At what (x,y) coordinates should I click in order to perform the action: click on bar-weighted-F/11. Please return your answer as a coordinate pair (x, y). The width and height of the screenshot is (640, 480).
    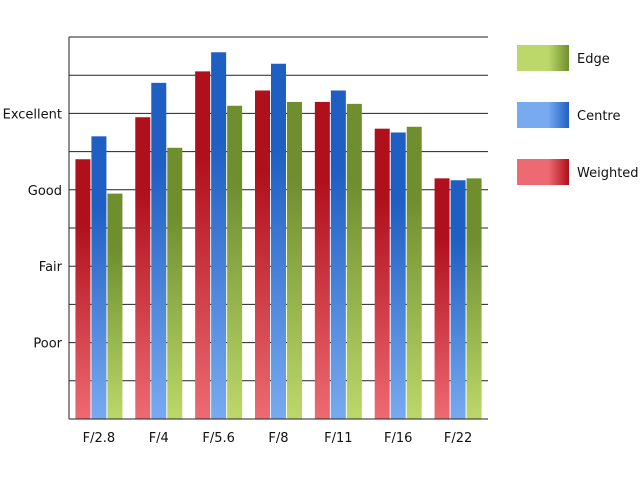
    Looking at the image, I should click on (322, 260).